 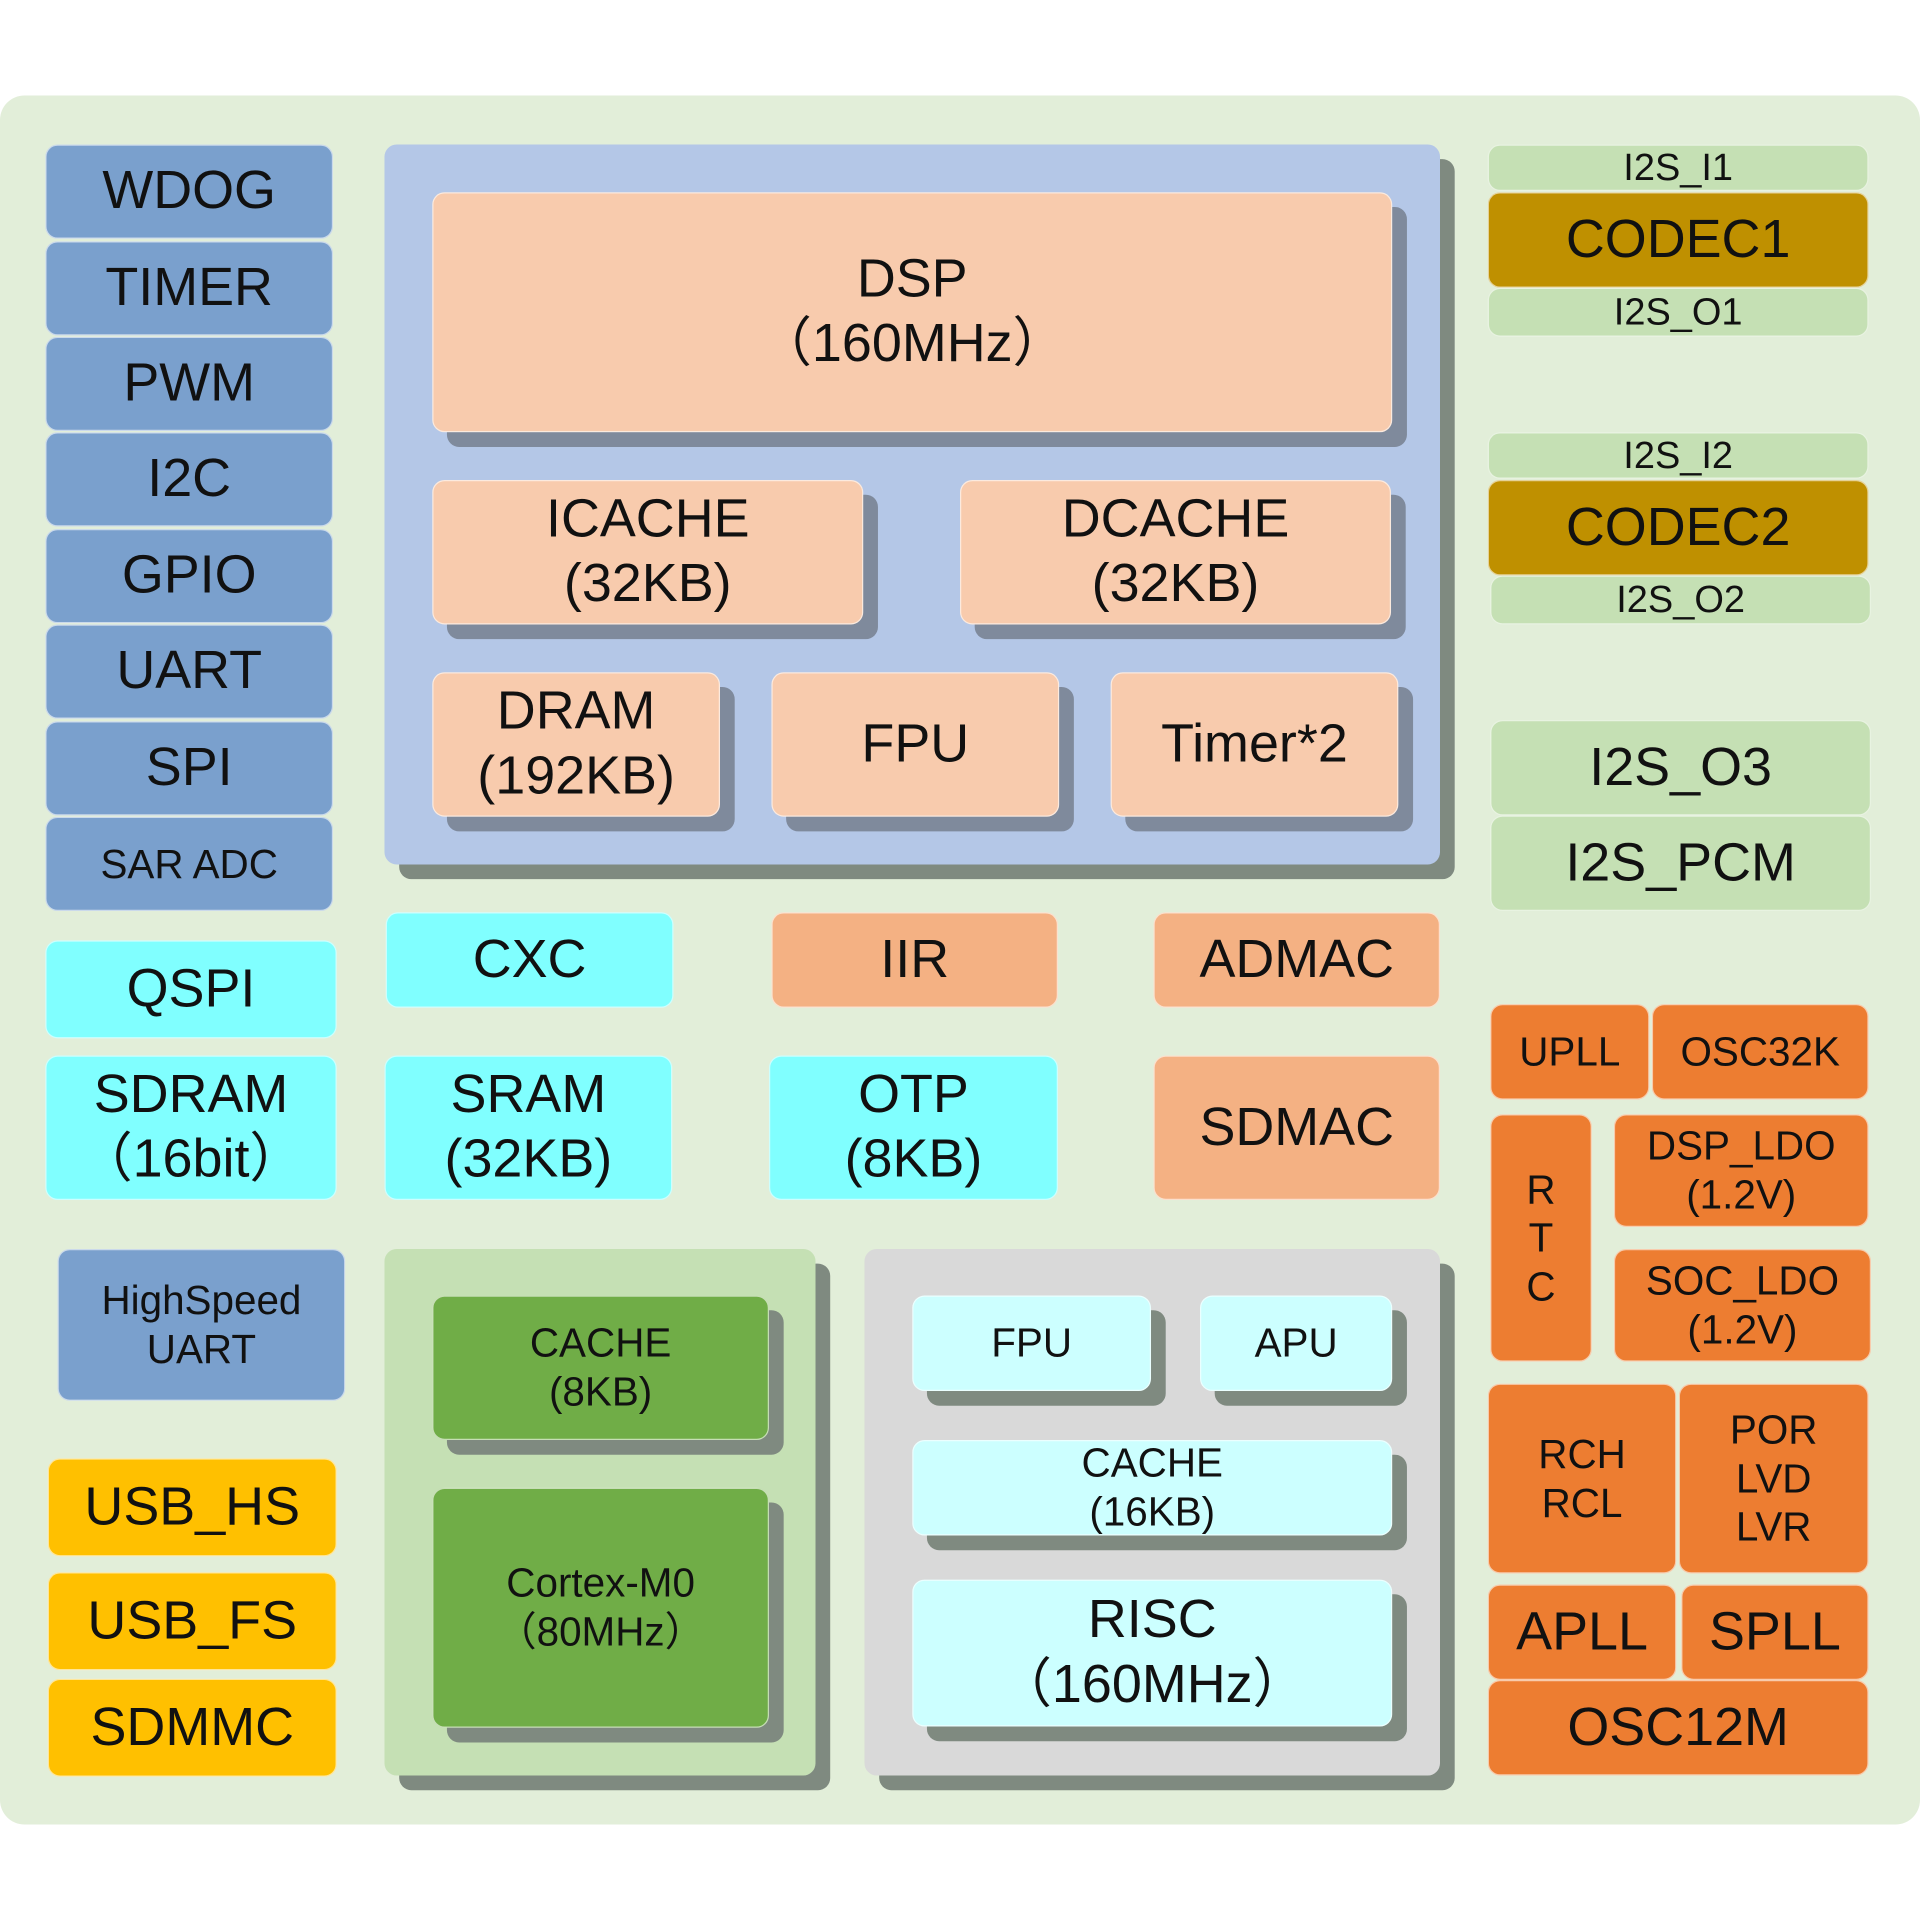 I want to click on wdog-label: WDOG, so click(x=189, y=190).